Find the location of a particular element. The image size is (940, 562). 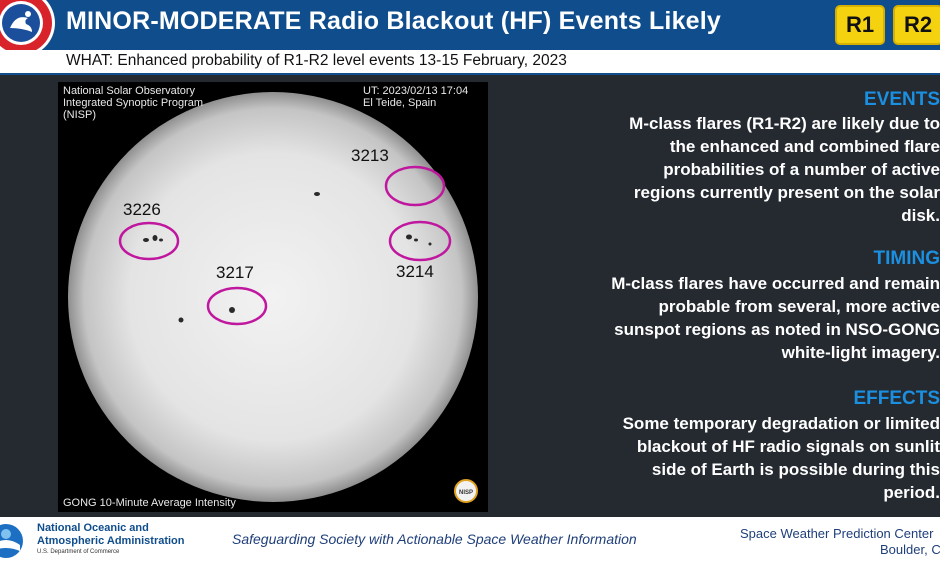

scale-badge-r2: R2 is located at coordinates (916, 25).